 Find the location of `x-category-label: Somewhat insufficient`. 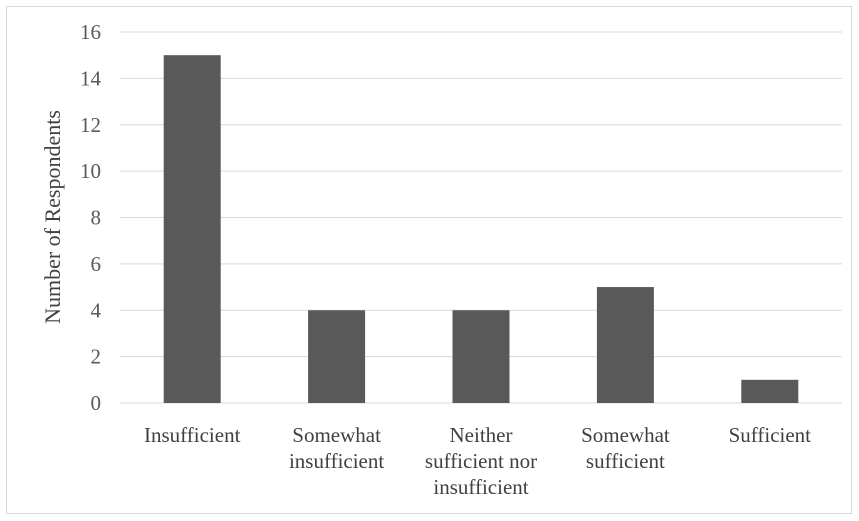

x-category-label: Somewhat insufficient is located at coordinates (336, 448).